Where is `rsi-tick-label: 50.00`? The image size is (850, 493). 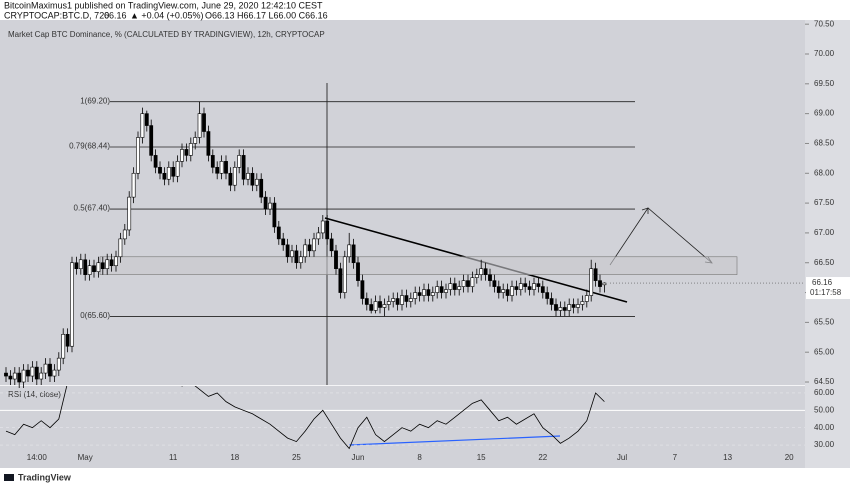 rsi-tick-label: 50.00 is located at coordinates (824, 409).